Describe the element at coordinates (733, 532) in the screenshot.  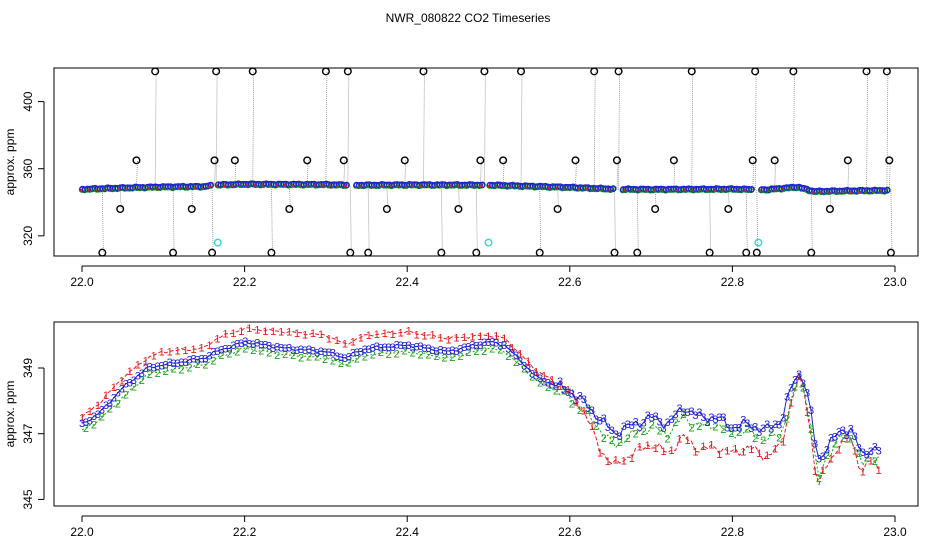
I see `bottom-x-tick-label: 22.8` at that location.